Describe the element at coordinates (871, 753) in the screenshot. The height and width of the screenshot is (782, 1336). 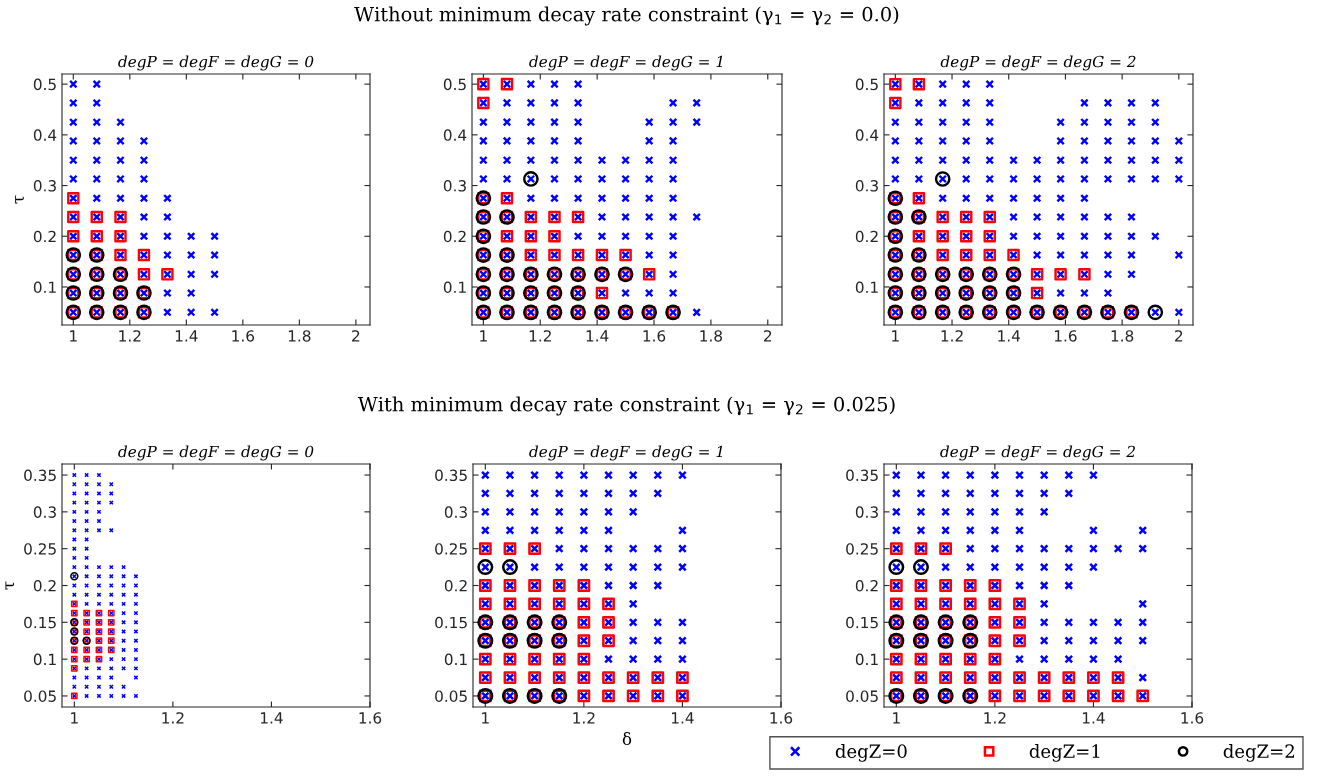
I see `legend-label: degZ=0` at that location.